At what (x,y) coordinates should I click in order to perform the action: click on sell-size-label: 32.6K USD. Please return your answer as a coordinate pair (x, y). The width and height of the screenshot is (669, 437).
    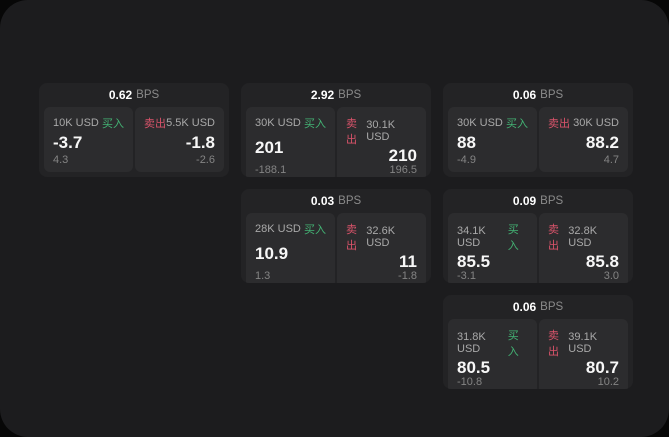
    Looking at the image, I should click on (381, 237).